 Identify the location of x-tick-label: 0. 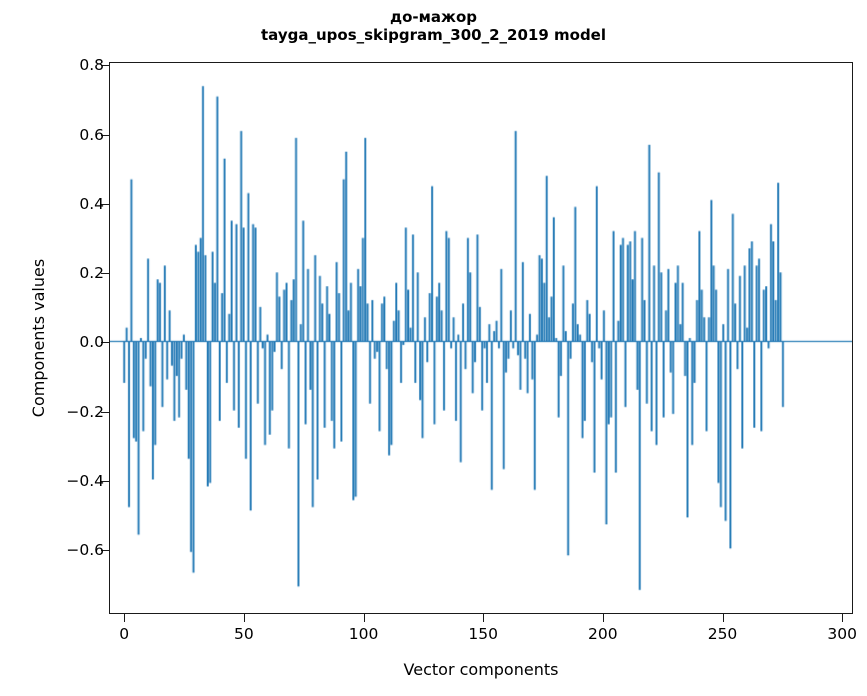
(124, 634).